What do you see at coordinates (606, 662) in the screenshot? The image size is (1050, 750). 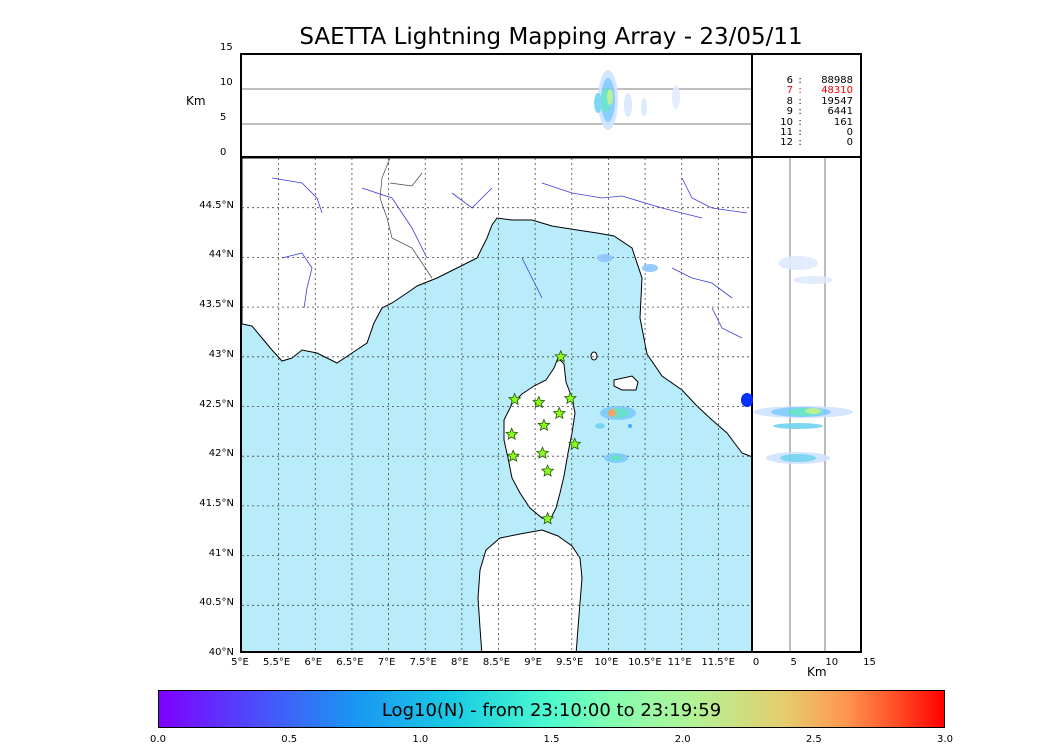 I see `longitude-tick-label: 10°E` at bounding box center [606, 662].